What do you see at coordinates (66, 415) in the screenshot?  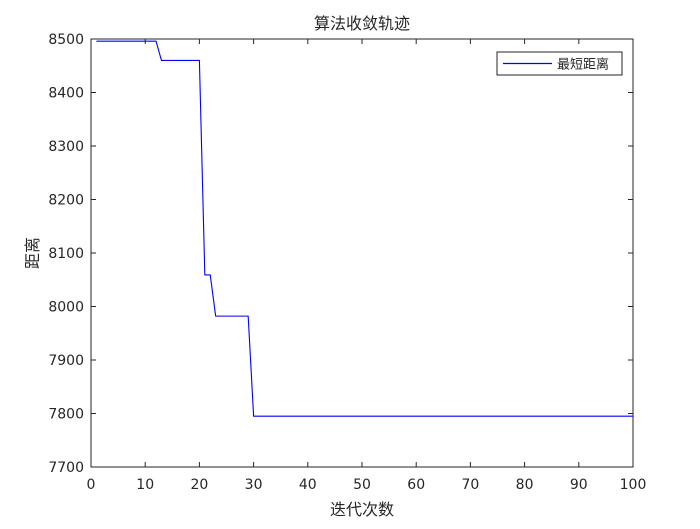 I see `y-tick-label: 7800` at bounding box center [66, 415].